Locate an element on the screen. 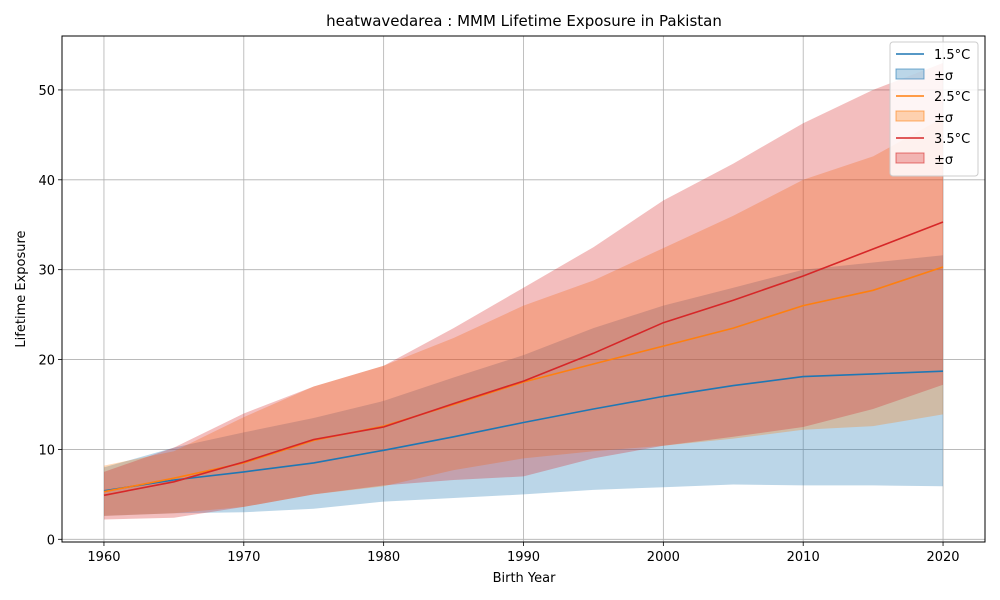 Image resolution: width=1000 pixels, height=600 pixels. x-tick-label: 1970 is located at coordinates (243, 557).